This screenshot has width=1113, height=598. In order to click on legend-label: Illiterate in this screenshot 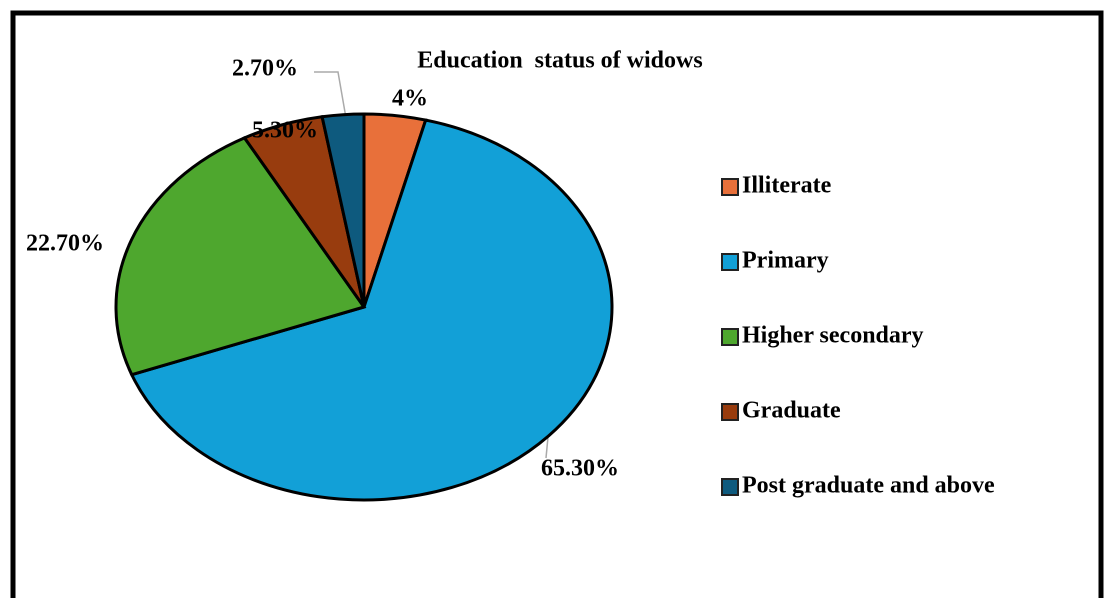, I will do `click(787, 186)`.